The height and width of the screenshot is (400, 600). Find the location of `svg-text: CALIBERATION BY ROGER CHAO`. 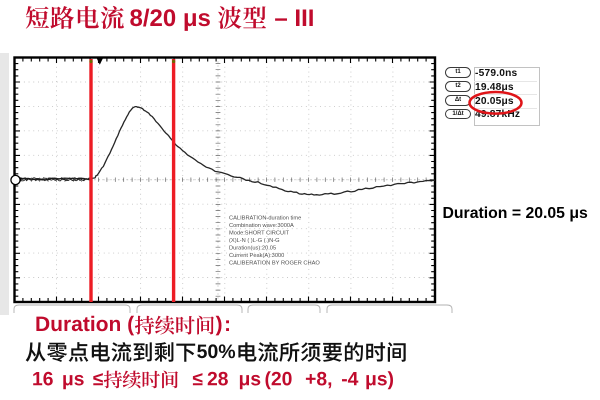

svg-text: CALIBERATION BY ROGER CHAO is located at coordinates (274, 264).